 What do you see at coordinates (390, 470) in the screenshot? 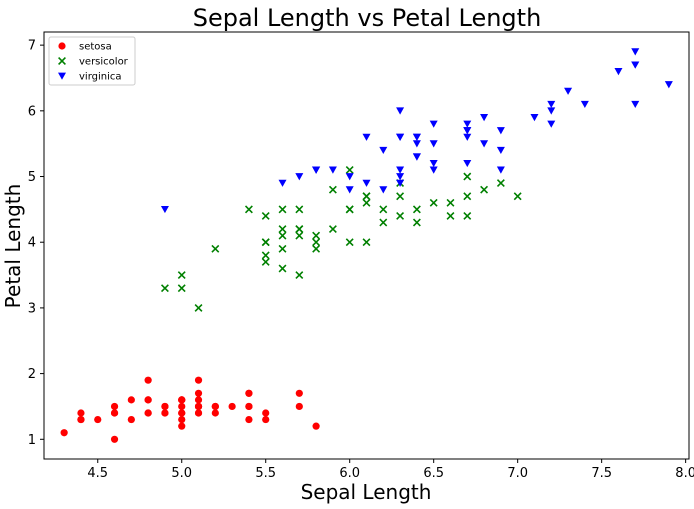
I see `x-axis: 4.5 5.0 5.5 6.0 6.5 7.0 7.5 8.0` at bounding box center [390, 470].